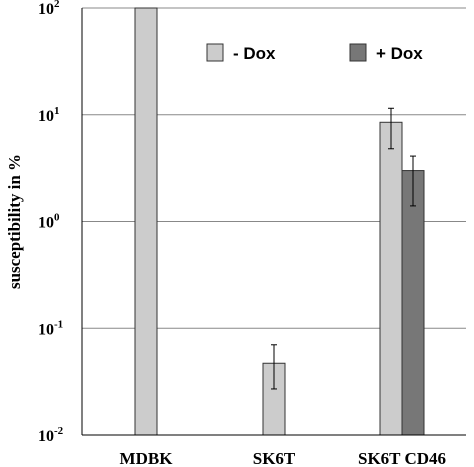  I want to click on legend-label: + Dox, so click(399, 53).